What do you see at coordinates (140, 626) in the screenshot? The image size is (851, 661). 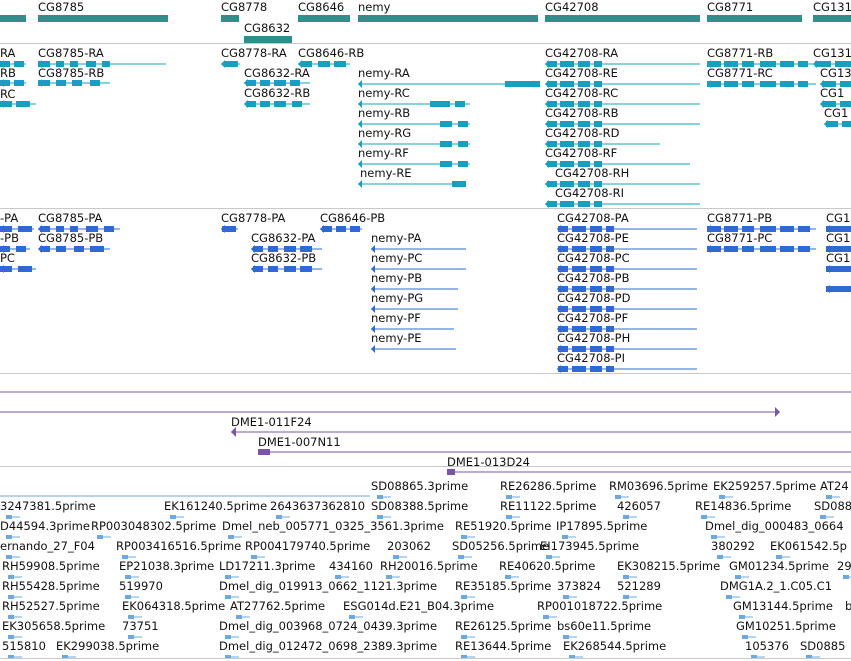 I see `est-label: 73751` at bounding box center [140, 626].